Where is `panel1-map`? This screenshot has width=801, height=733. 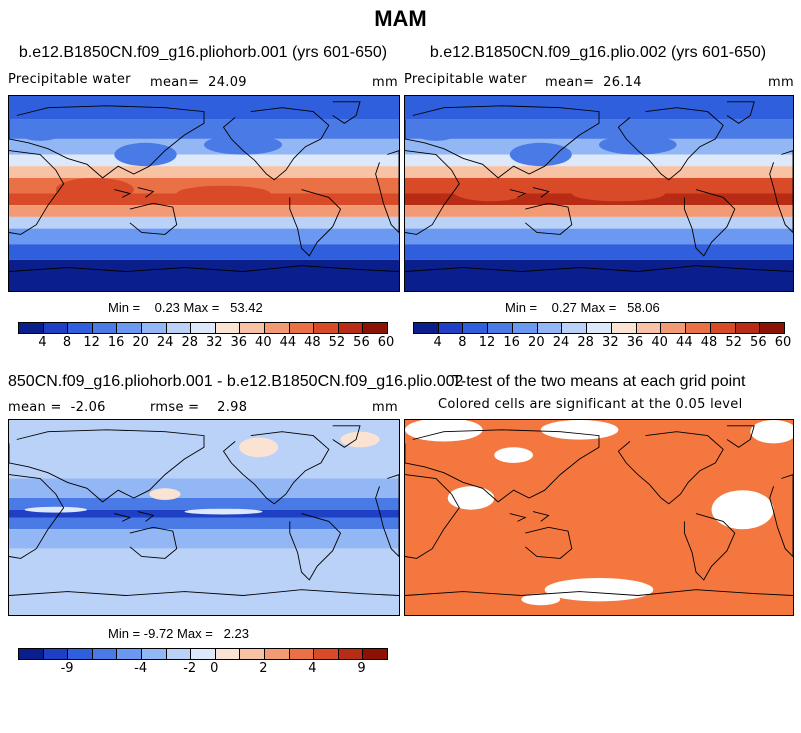 panel1-map is located at coordinates (204, 193).